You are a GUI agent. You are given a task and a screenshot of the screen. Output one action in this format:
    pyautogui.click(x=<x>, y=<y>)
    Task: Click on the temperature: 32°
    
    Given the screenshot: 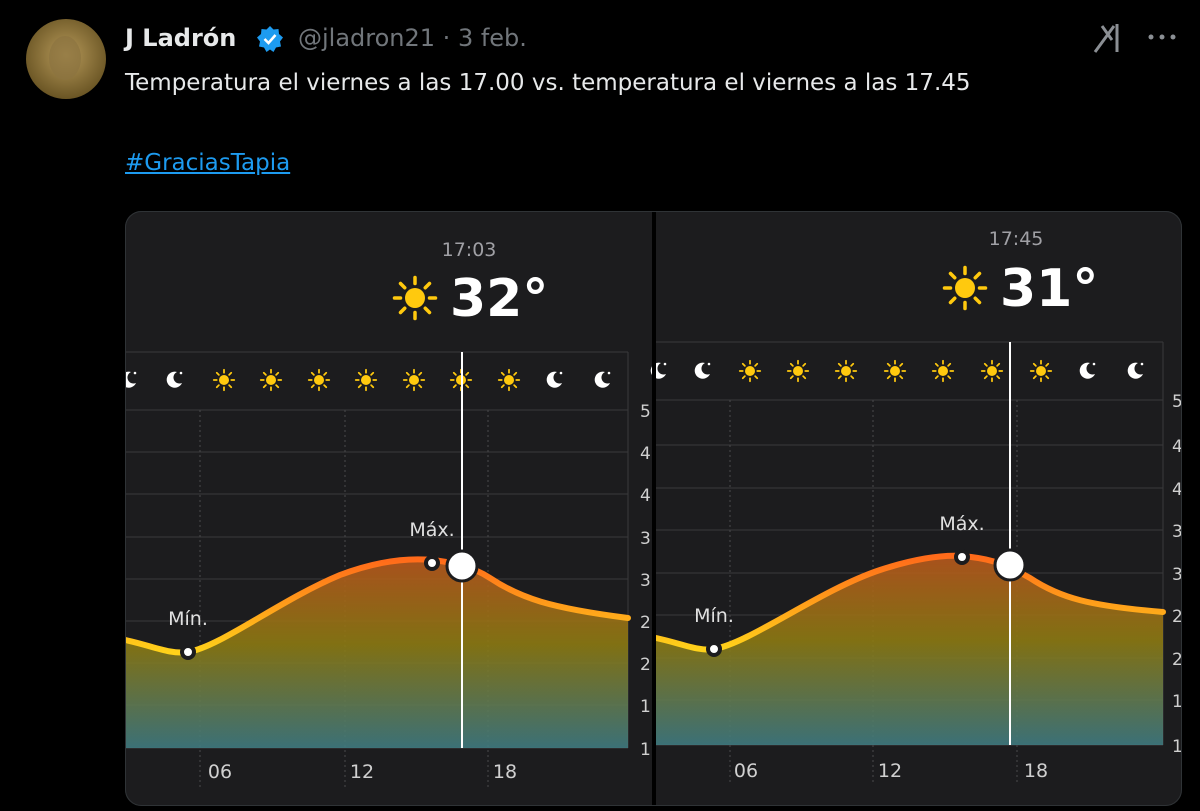 What is the action you would take?
    pyautogui.click(x=499, y=299)
    